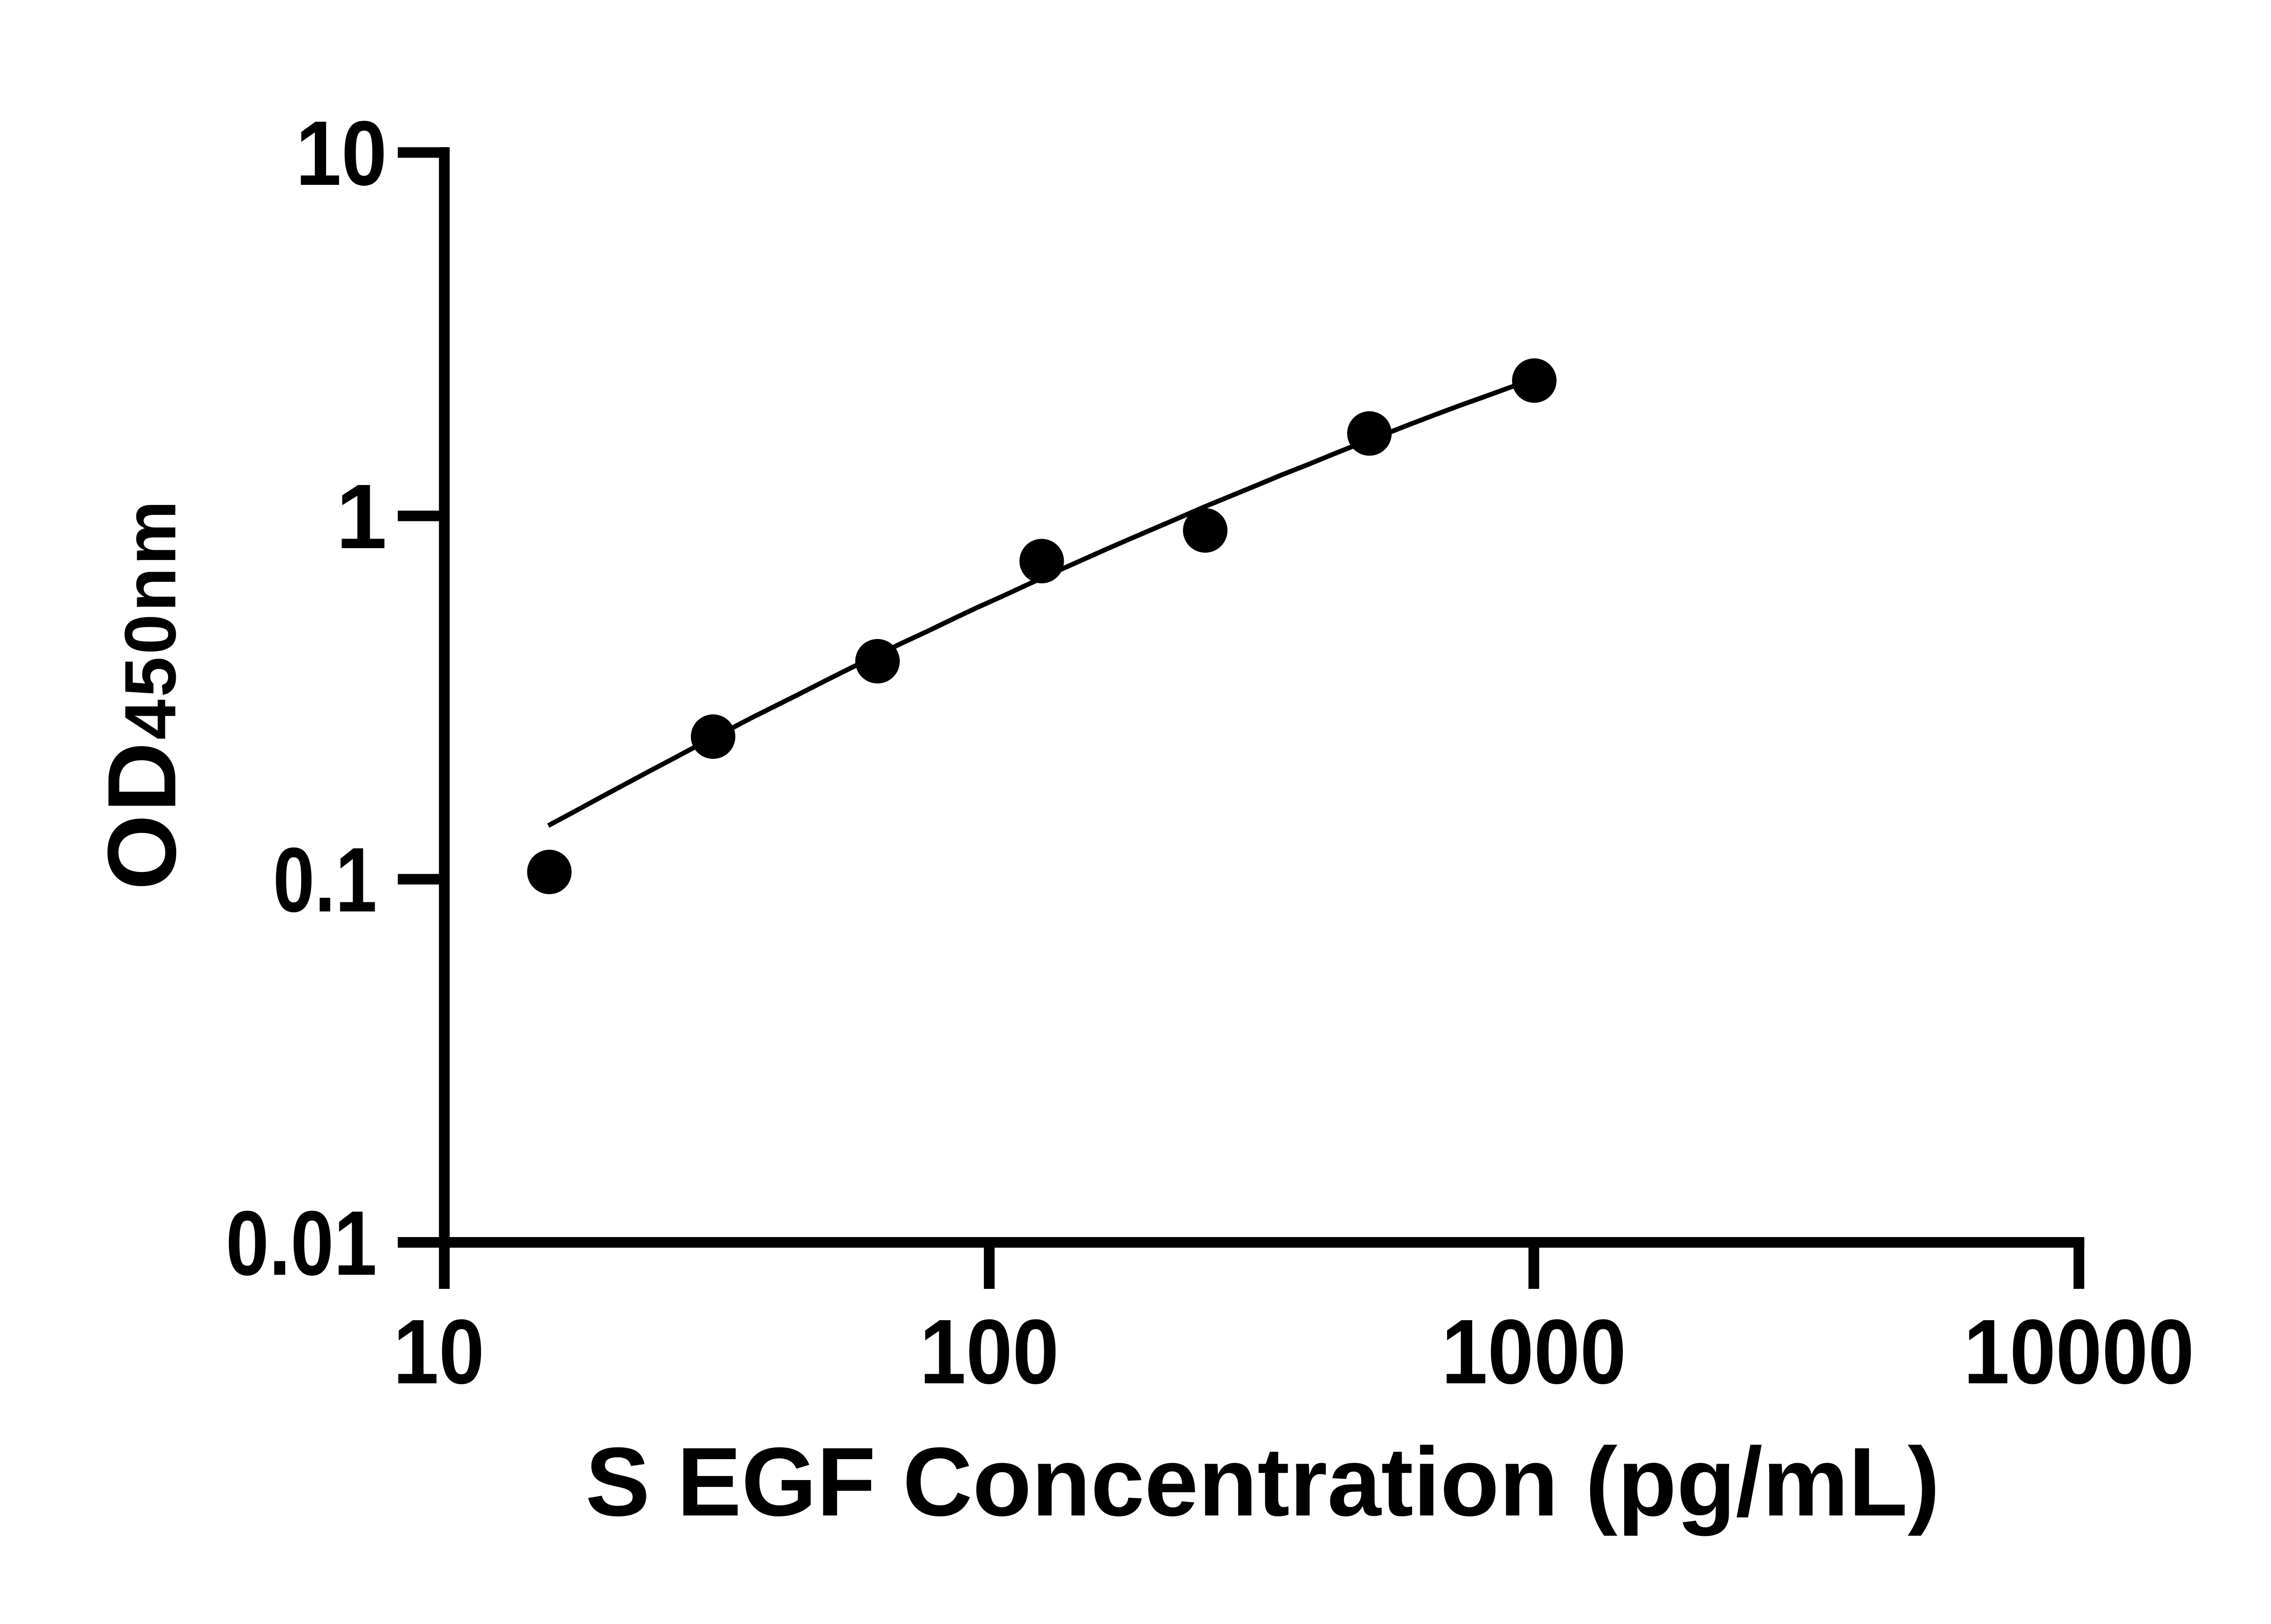 This screenshot has width=2271, height=1624. I want to click on svg-text: 100, so click(989, 1351).